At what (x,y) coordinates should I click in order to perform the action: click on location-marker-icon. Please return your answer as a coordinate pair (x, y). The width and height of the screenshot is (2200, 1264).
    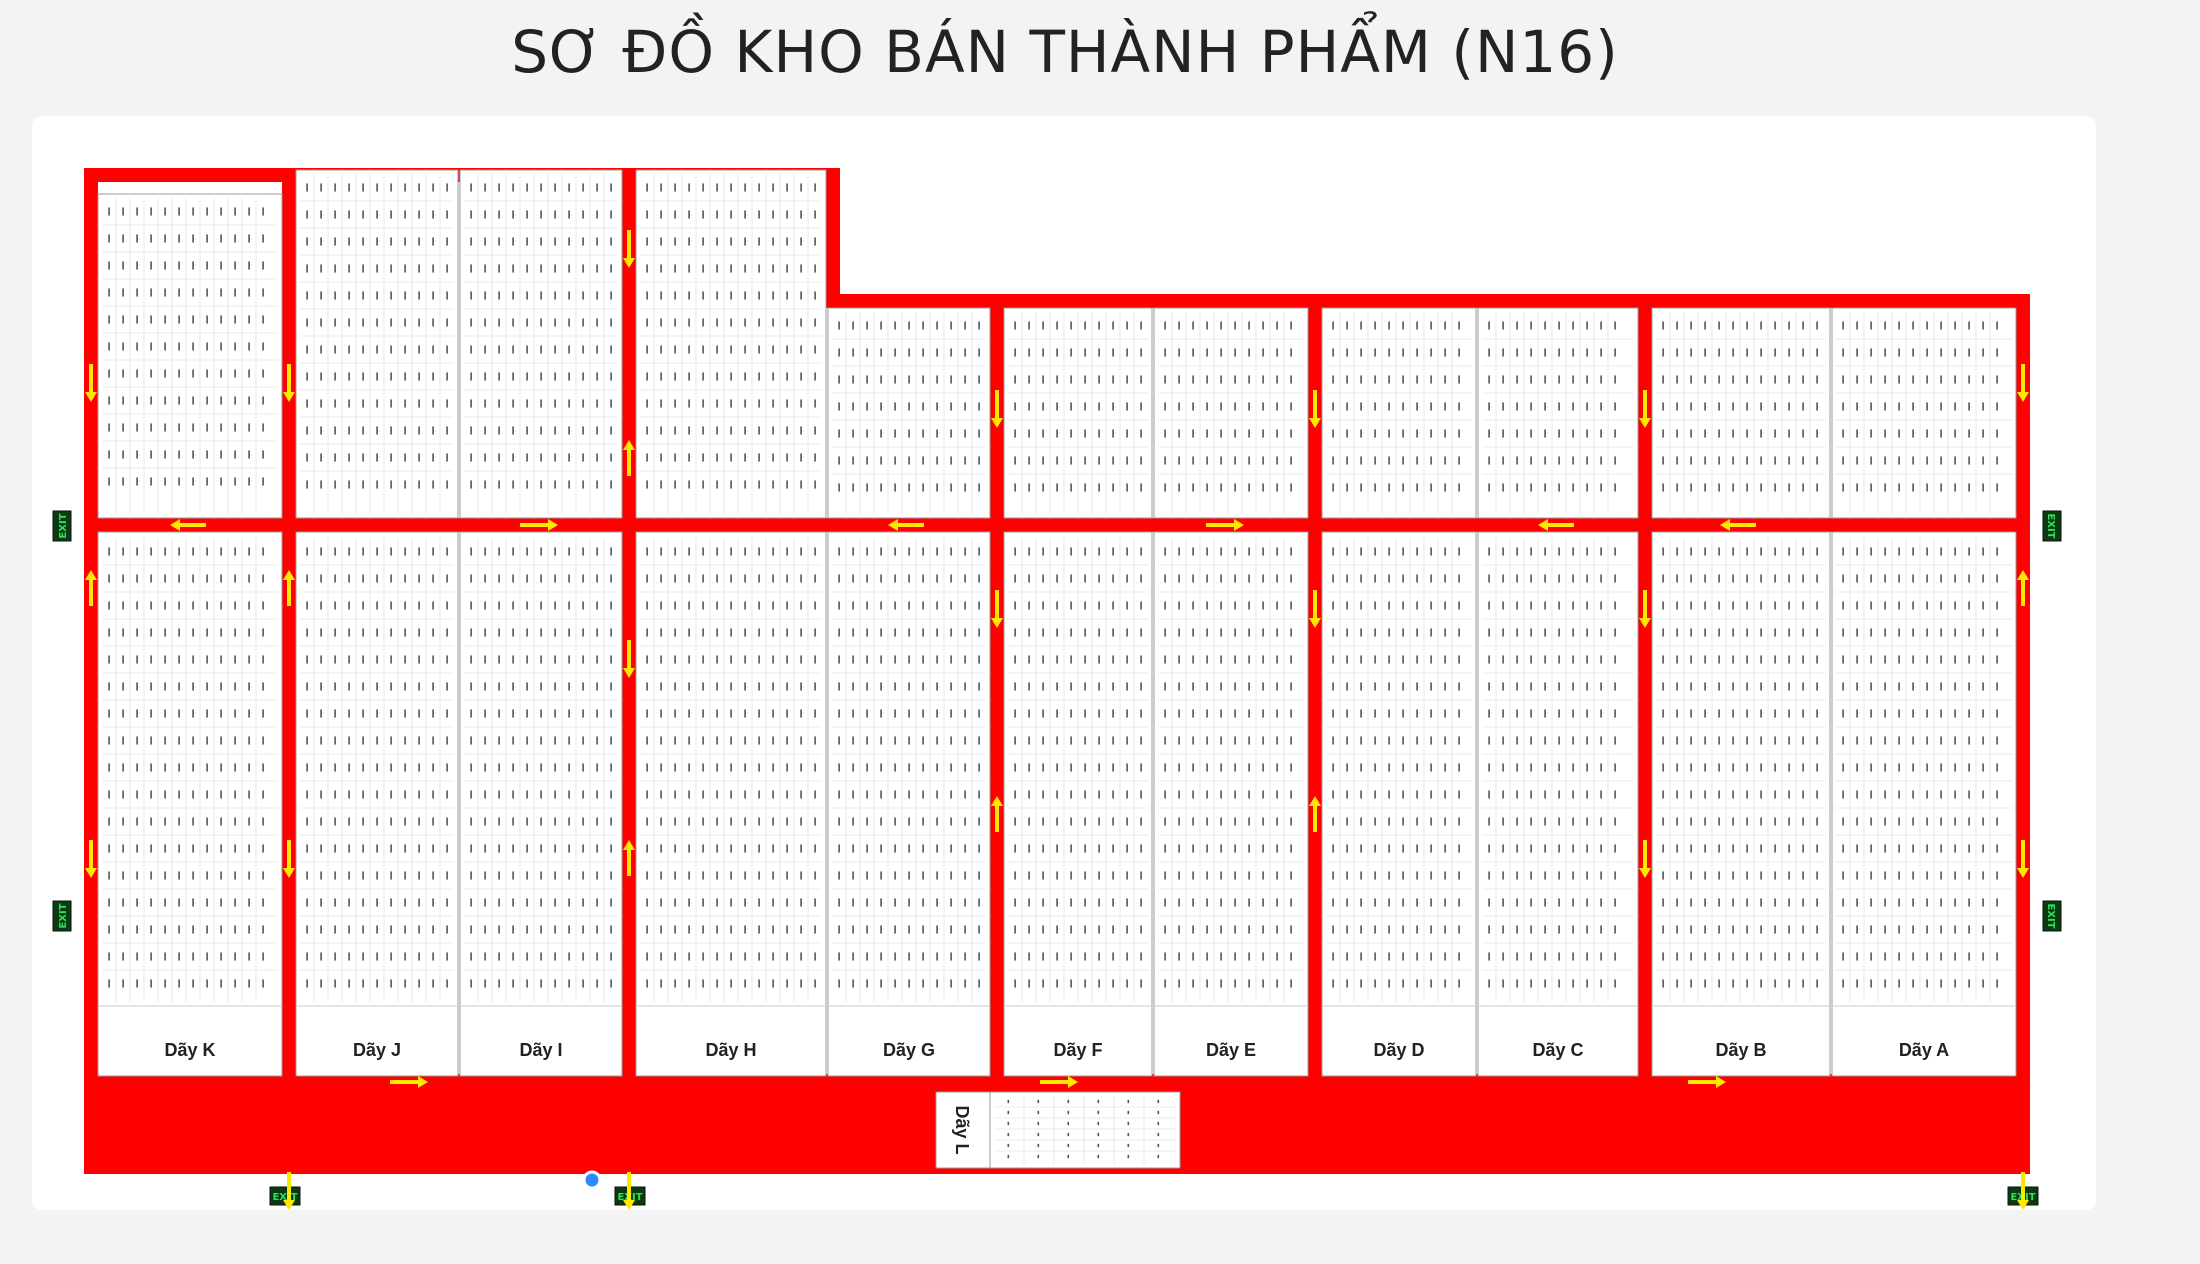
    Looking at the image, I should click on (592, 1180).